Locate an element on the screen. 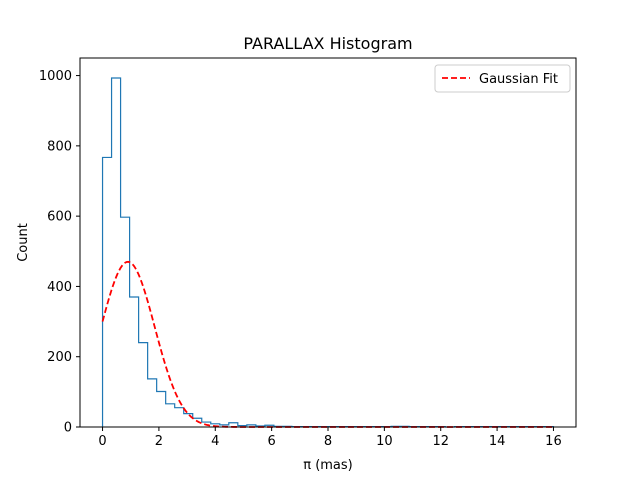 Image resolution: width=640 pixels, height=480 pixels. y-tick-label: 600 is located at coordinates (59, 217).